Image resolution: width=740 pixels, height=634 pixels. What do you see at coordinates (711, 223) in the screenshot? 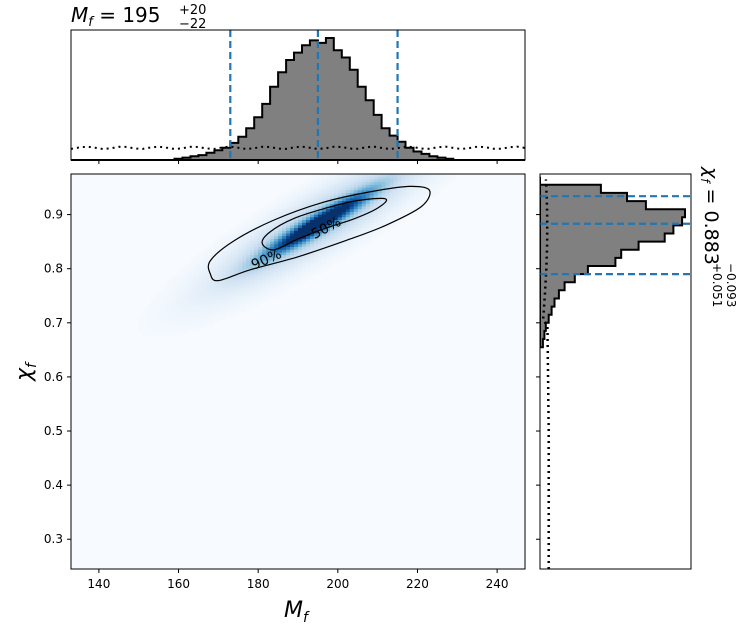
I see `right-title-value: = 0.883` at bounding box center [711, 223].